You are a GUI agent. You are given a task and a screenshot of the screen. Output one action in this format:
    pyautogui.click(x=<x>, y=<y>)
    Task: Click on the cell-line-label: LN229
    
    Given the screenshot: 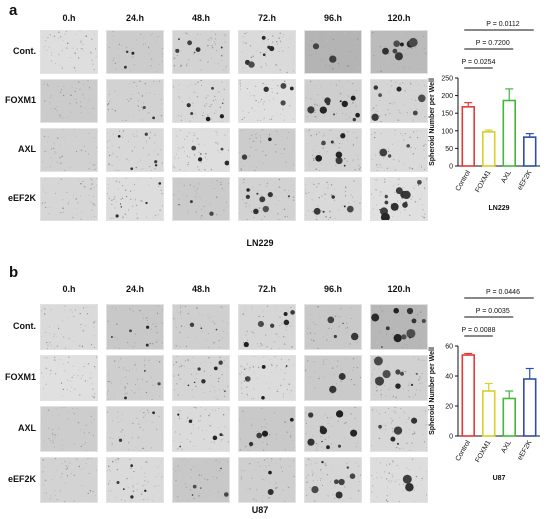 What is the action you would take?
    pyautogui.click(x=260, y=243)
    